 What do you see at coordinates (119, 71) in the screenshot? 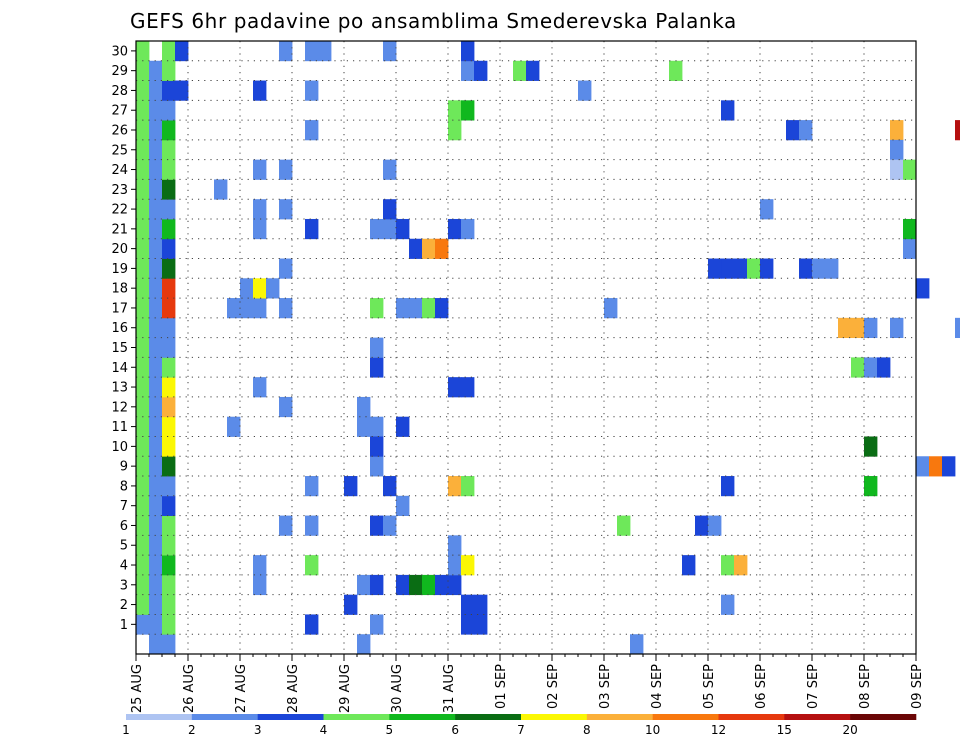
I see `y-tick-label: 29` at bounding box center [119, 71].